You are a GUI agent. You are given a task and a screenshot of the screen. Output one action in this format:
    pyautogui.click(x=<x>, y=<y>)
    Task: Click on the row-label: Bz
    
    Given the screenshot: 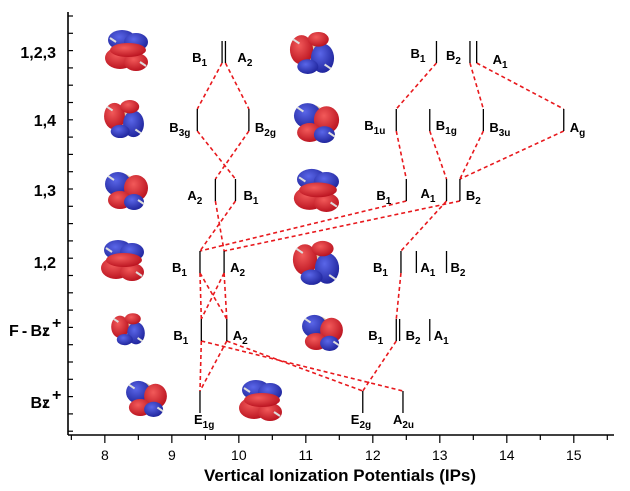 What is the action you would take?
    pyautogui.click(x=40, y=403)
    